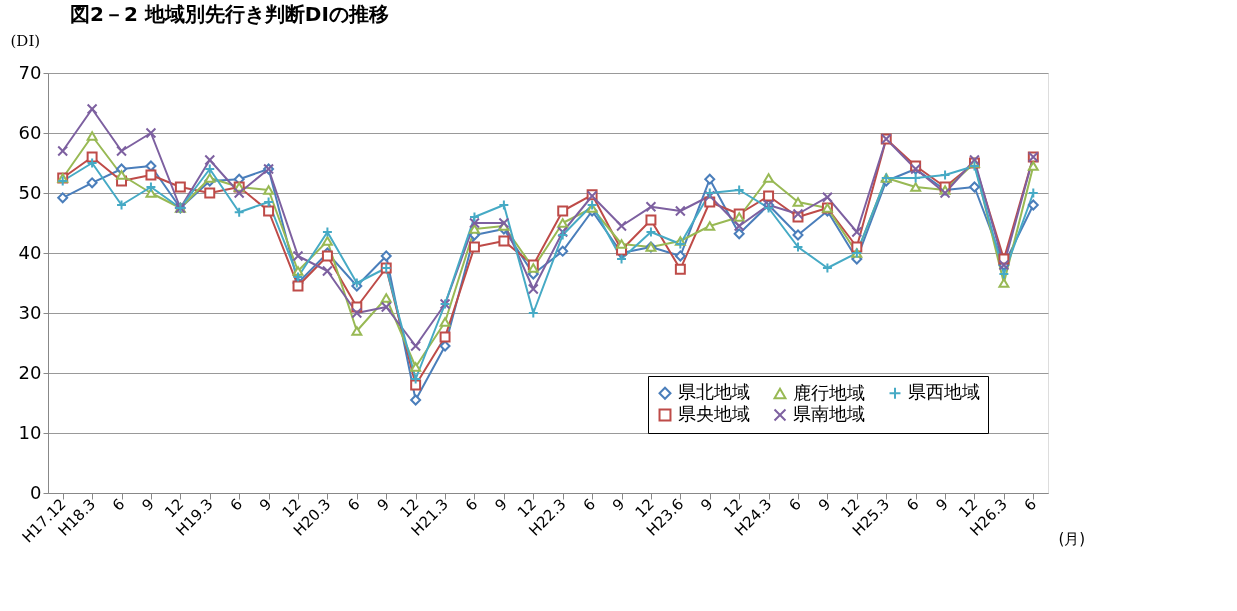  I want to click on y-tick-label: 20, so click(30, 372).